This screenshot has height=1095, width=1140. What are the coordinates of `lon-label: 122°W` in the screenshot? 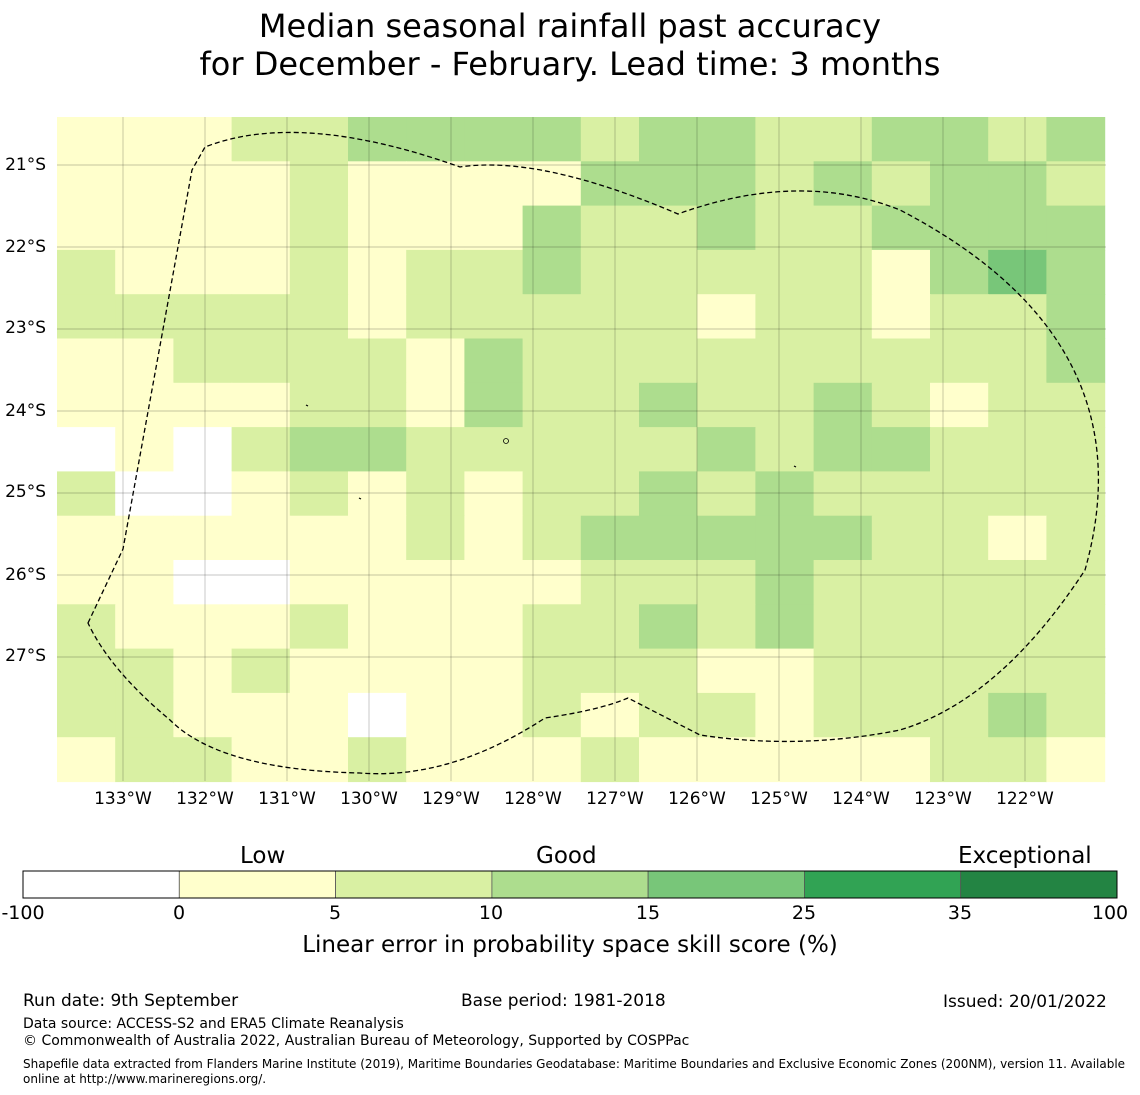 It's located at (1025, 799).